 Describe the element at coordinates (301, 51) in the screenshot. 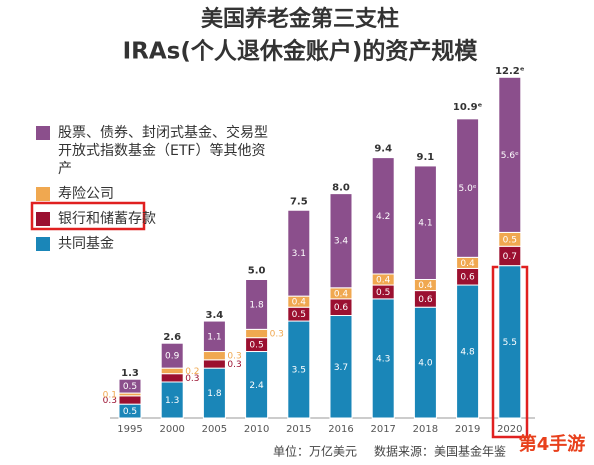

I see `chart-subtitle: IRAs(个人退休金账户)的资产规模` at that location.